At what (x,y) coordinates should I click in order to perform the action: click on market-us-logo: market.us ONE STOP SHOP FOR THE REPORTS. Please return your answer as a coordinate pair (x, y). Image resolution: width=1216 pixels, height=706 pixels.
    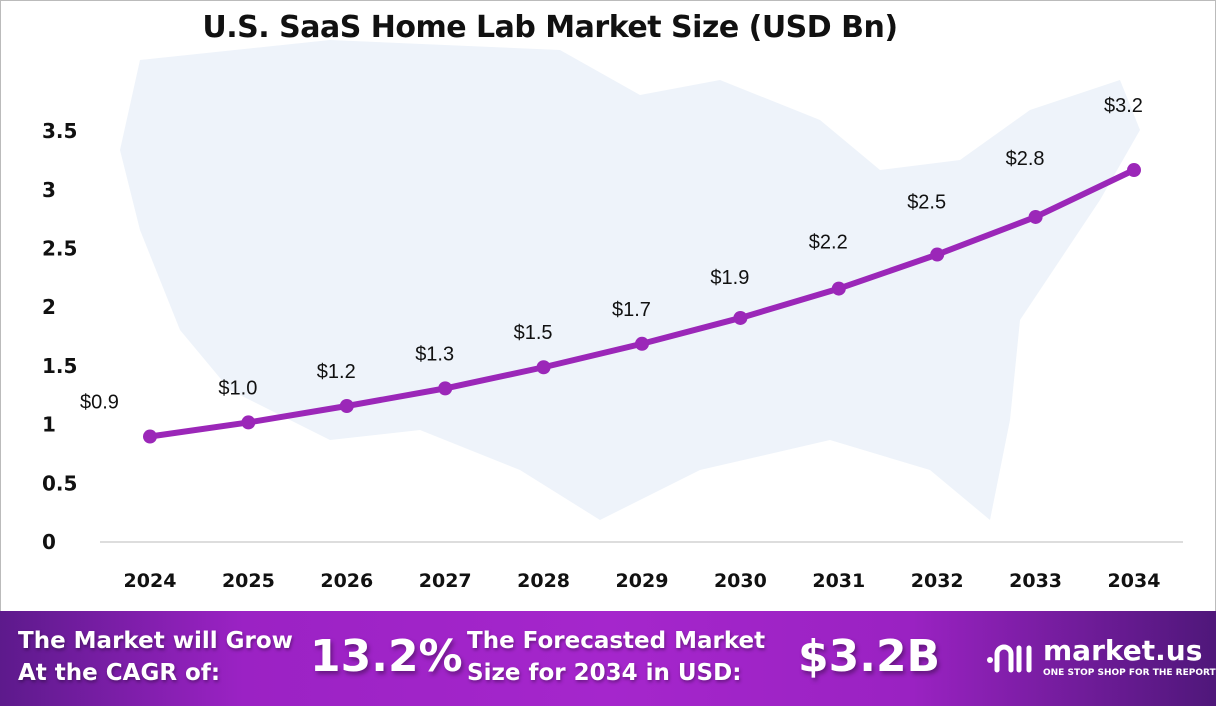
    Looking at the image, I should click on (1100, 657).